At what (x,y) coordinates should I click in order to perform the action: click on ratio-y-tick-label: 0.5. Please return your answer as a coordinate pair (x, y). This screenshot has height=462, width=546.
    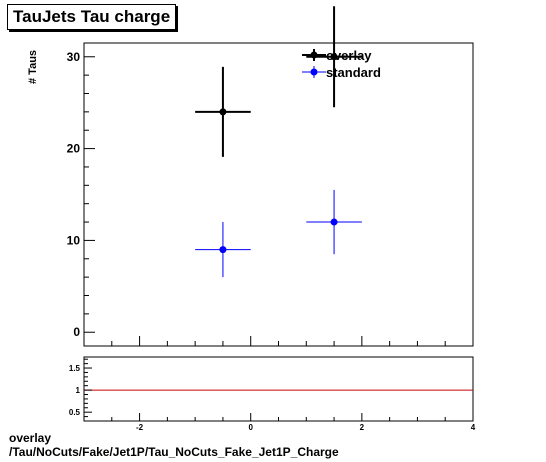
    Looking at the image, I should click on (75, 412).